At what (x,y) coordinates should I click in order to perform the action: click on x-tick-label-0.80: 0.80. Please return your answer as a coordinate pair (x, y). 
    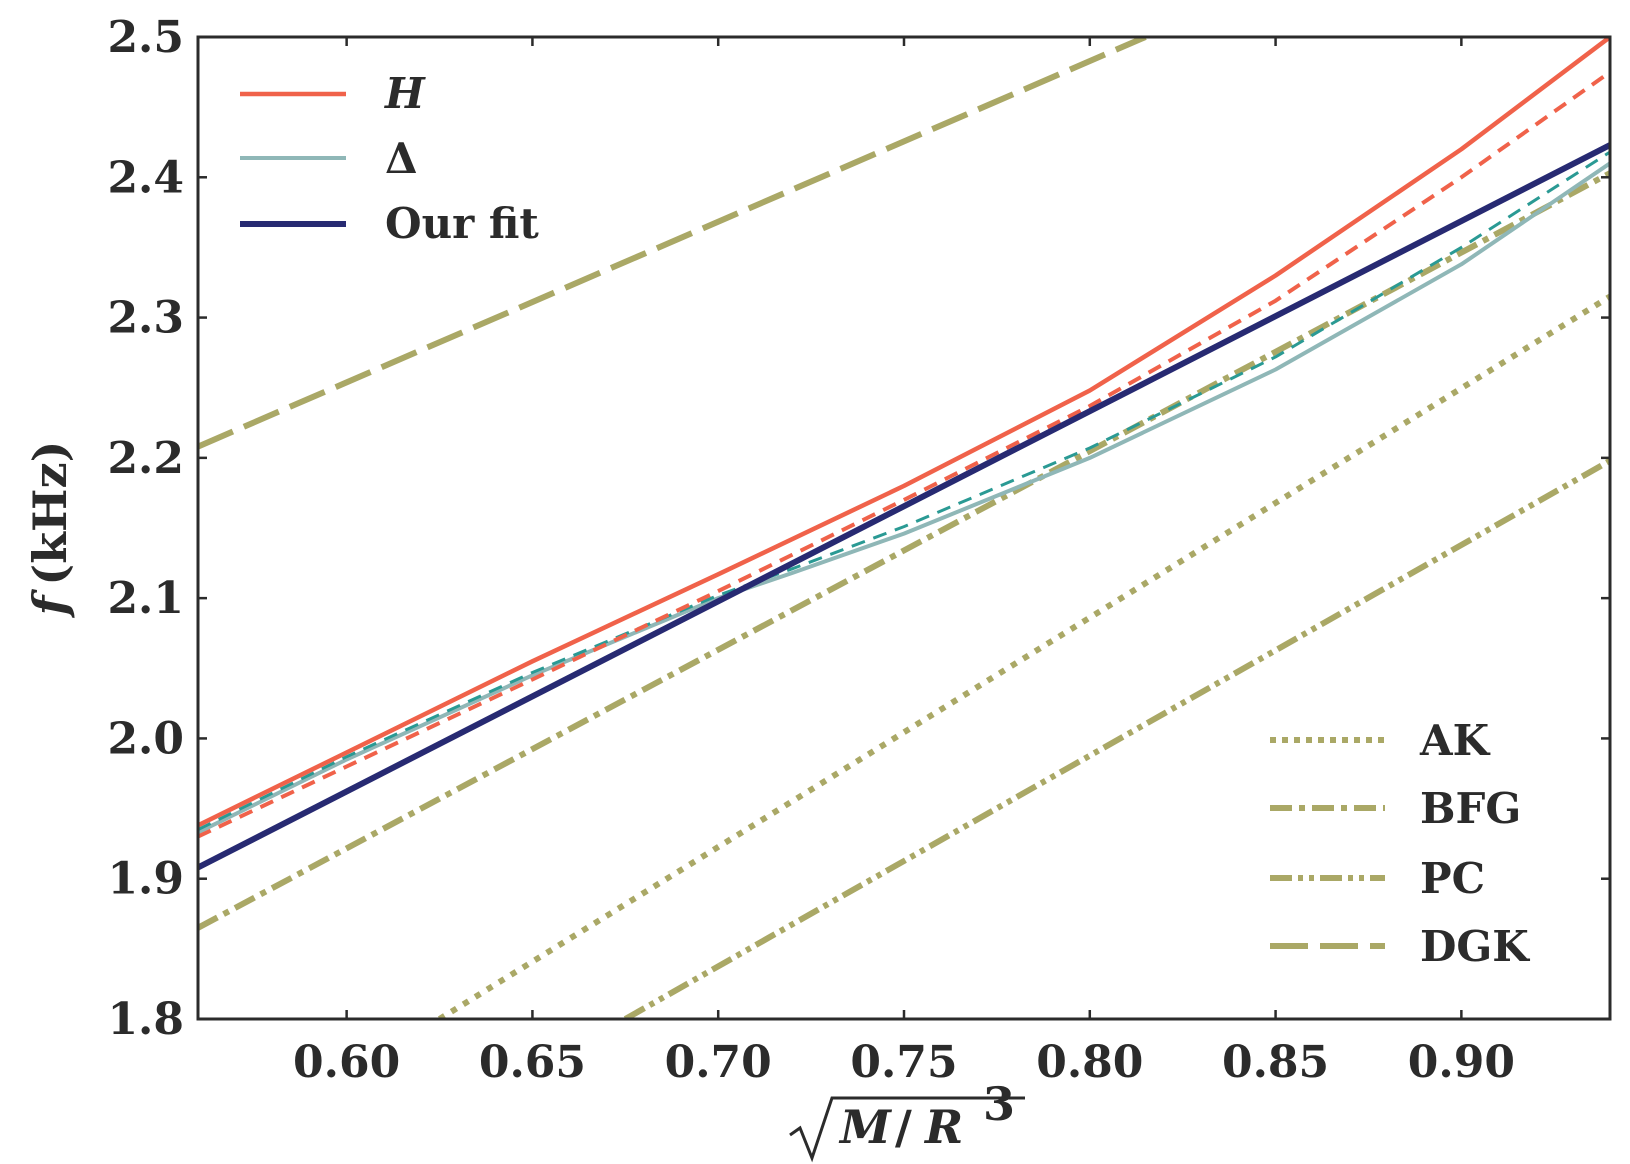
    Looking at the image, I should click on (1089, 1062).